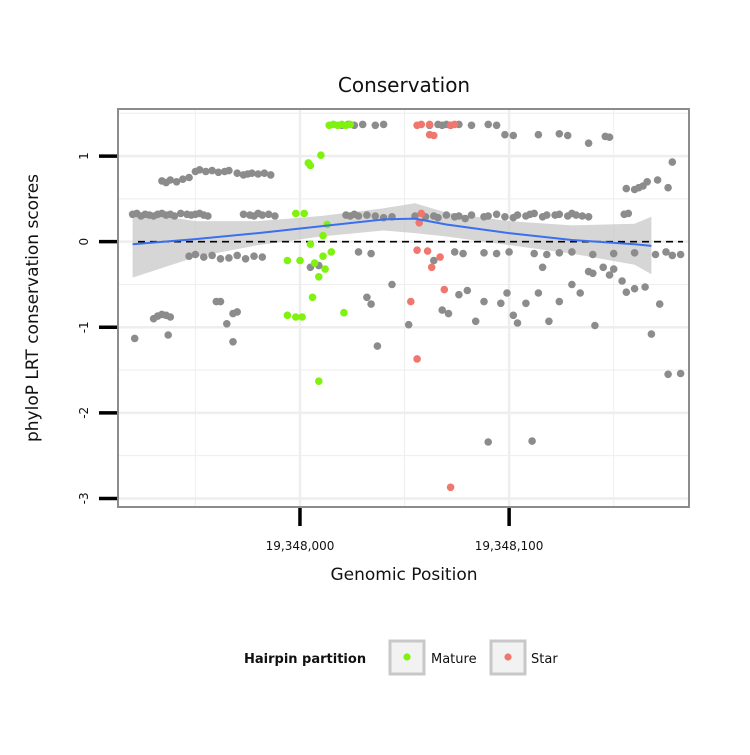  I want to click on legend-label-star: Star, so click(544, 659).